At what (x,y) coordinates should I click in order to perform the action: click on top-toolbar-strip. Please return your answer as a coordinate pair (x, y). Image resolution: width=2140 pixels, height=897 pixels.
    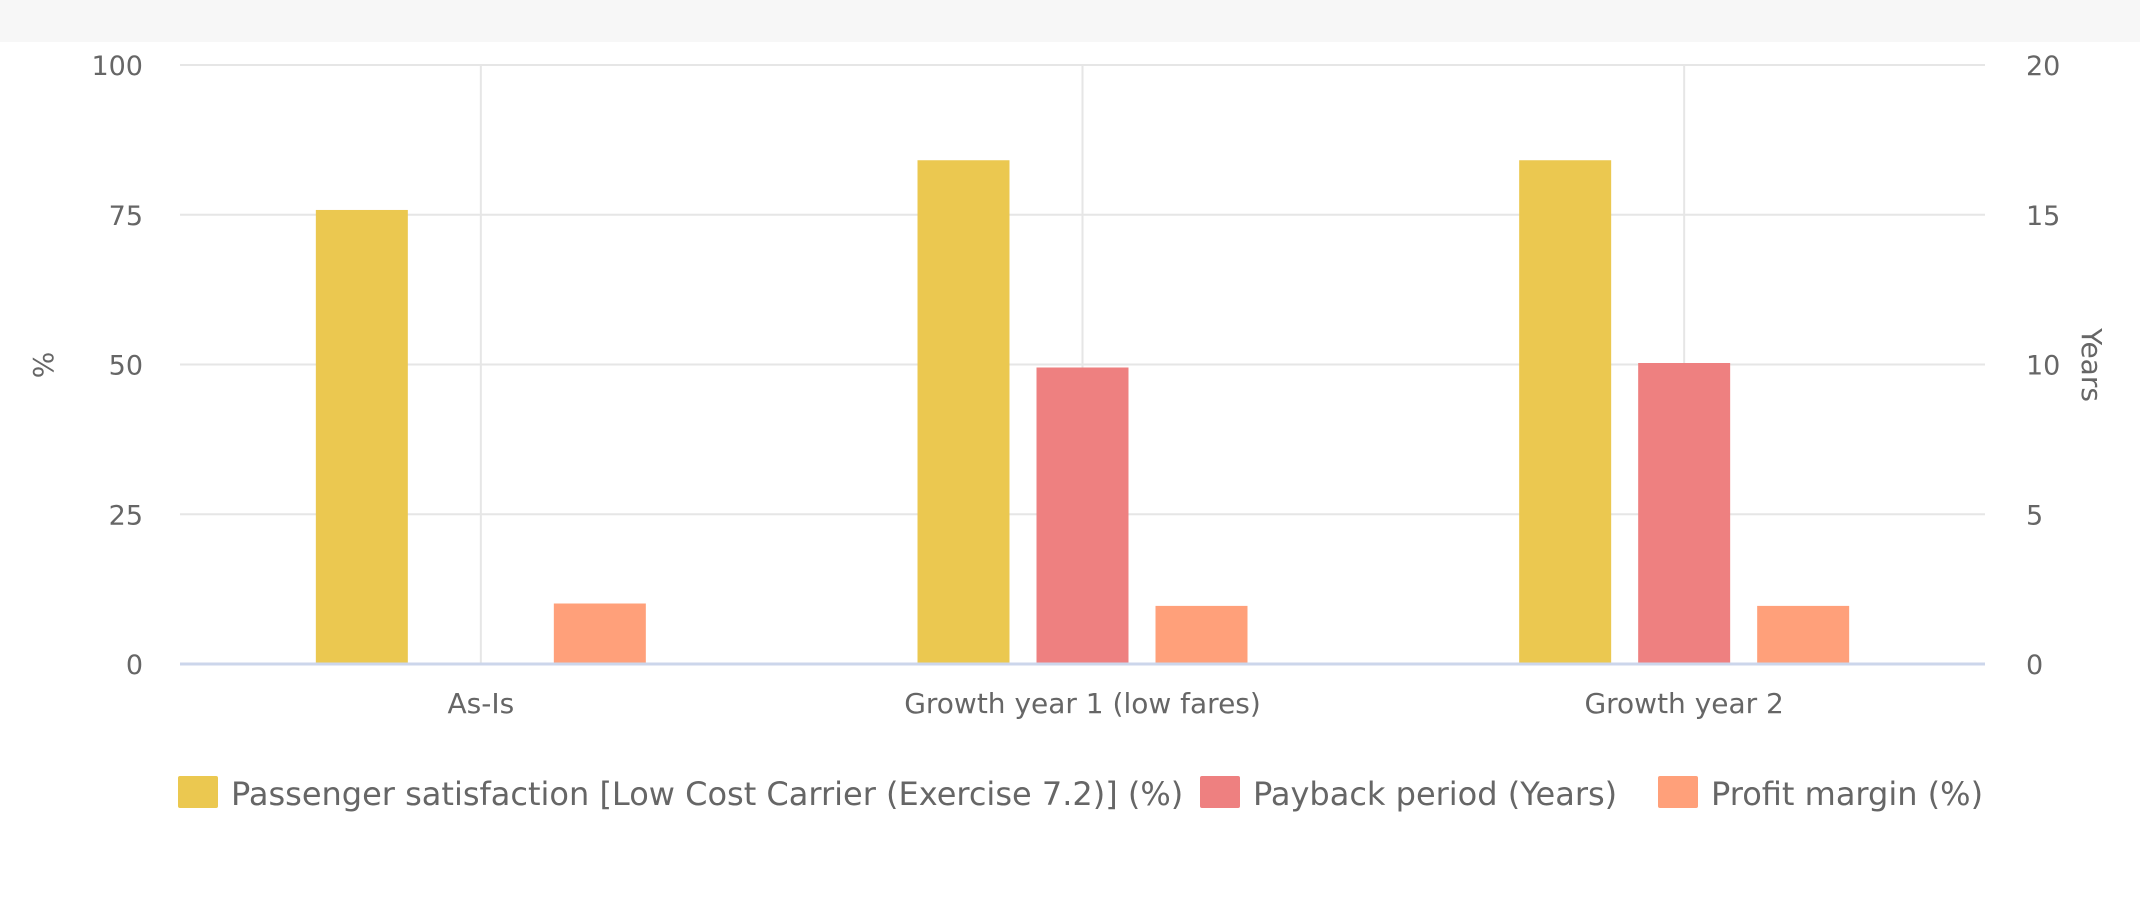
    Looking at the image, I should click on (1070, 21).